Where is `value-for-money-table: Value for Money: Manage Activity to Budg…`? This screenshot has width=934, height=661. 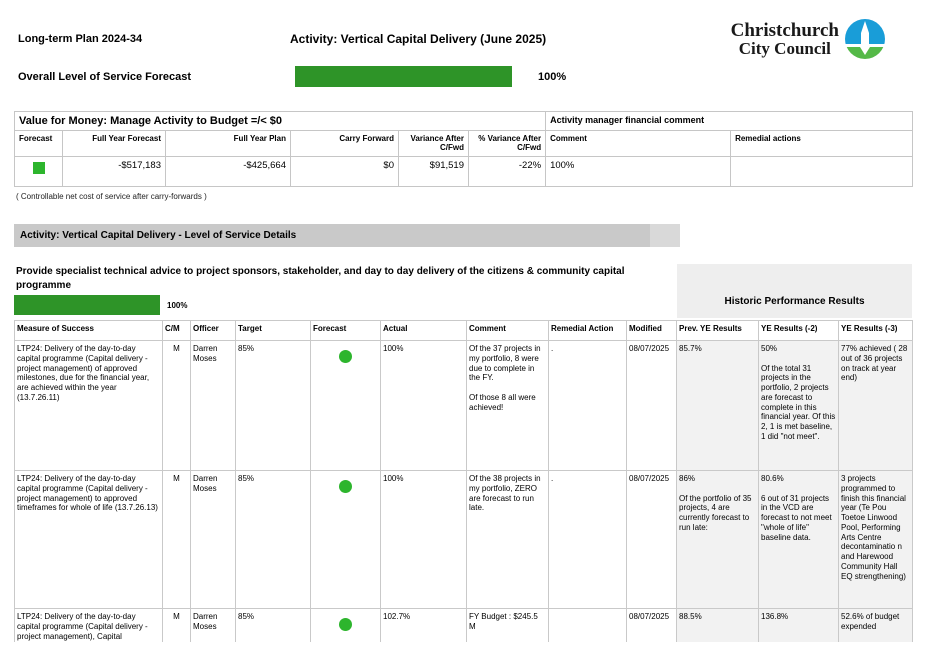
value-for-money-table: Value for Money: Manage Activity to Budg… is located at coordinates (463, 149).